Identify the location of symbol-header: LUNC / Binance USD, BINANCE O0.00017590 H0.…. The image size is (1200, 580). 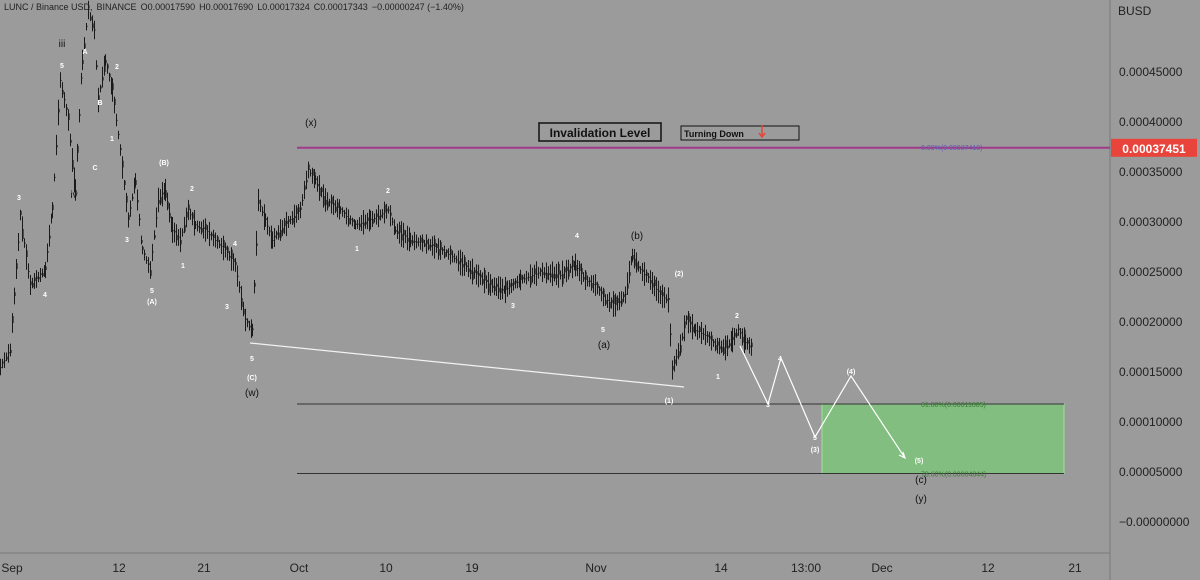
(236, 7).